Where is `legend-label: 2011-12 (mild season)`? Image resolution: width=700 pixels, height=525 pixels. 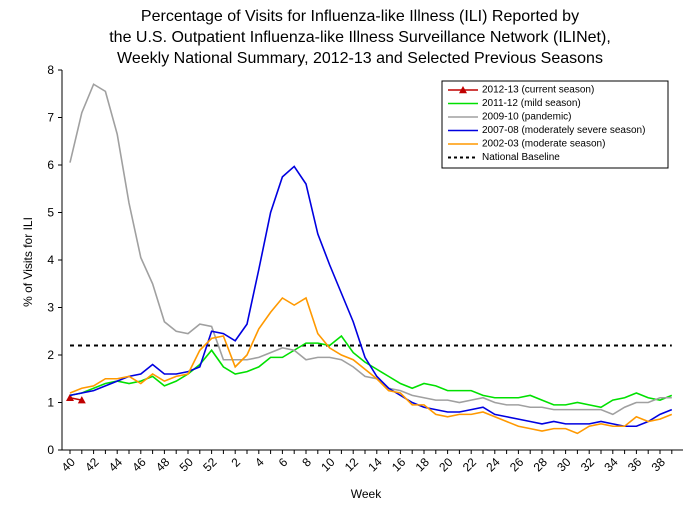 legend-label: 2011-12 (mild season) is located at coordinates (531, 103).